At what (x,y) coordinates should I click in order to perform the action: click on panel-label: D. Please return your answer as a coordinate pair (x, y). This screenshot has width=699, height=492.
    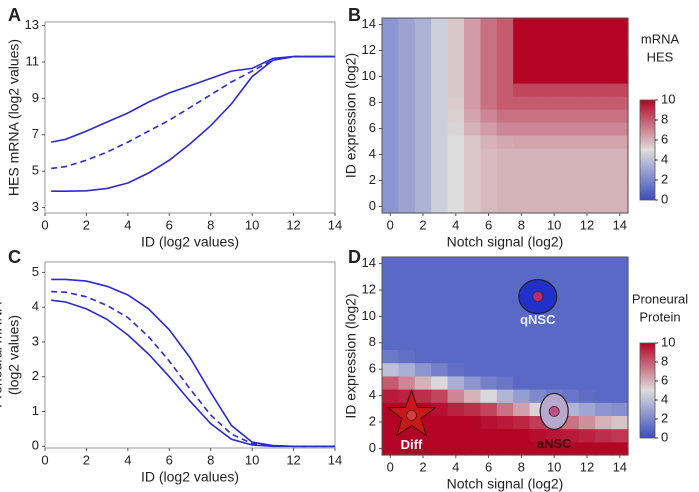
    Looking at the image, I should click on (354, 257).